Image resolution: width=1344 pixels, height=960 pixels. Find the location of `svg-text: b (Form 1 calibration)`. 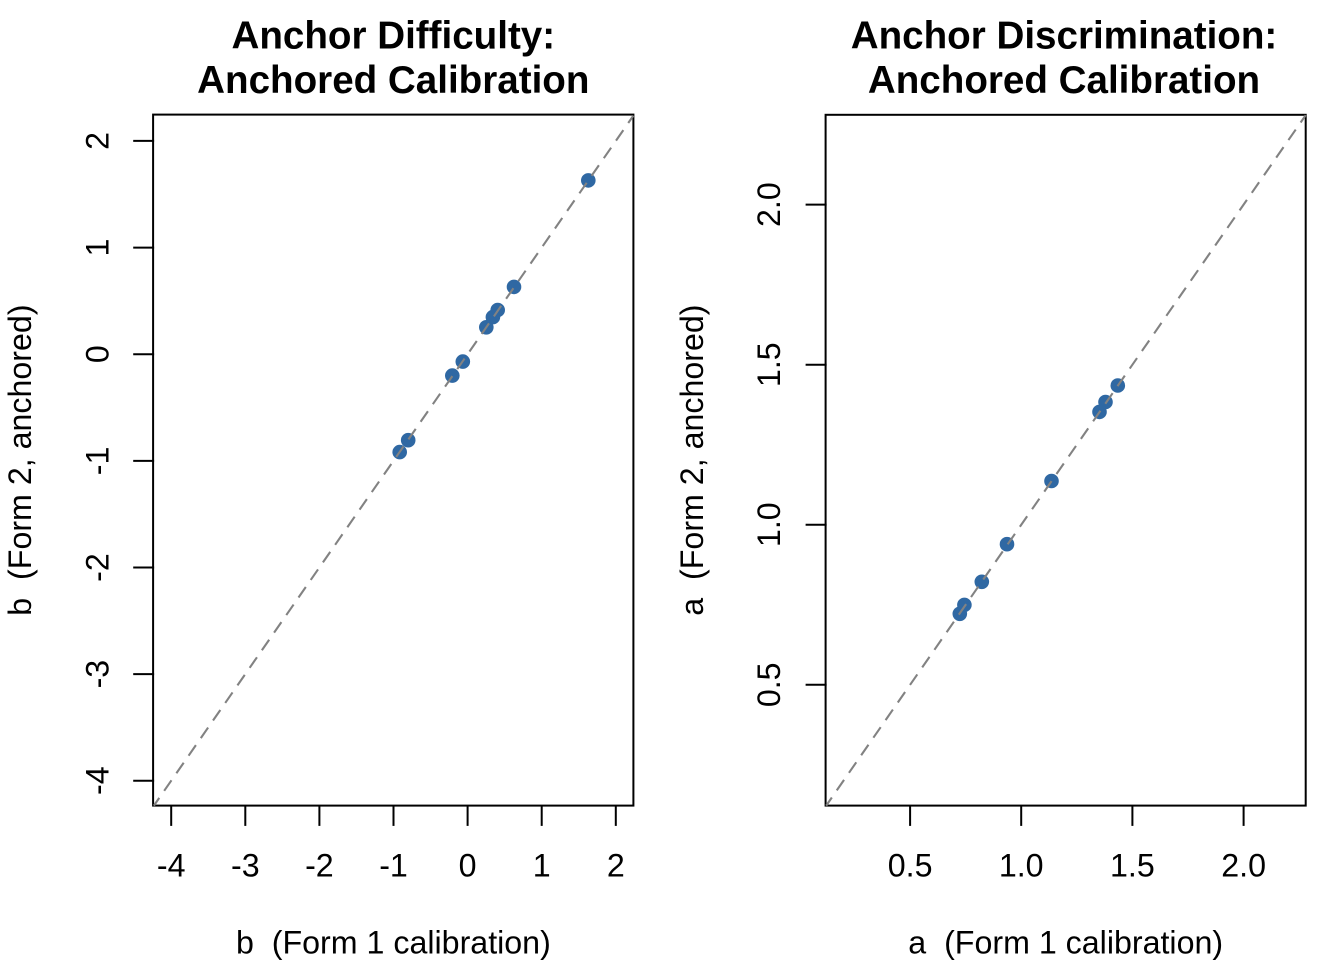

svg-text: b (Form 1 calibration) is located at coordinates (393, 942).